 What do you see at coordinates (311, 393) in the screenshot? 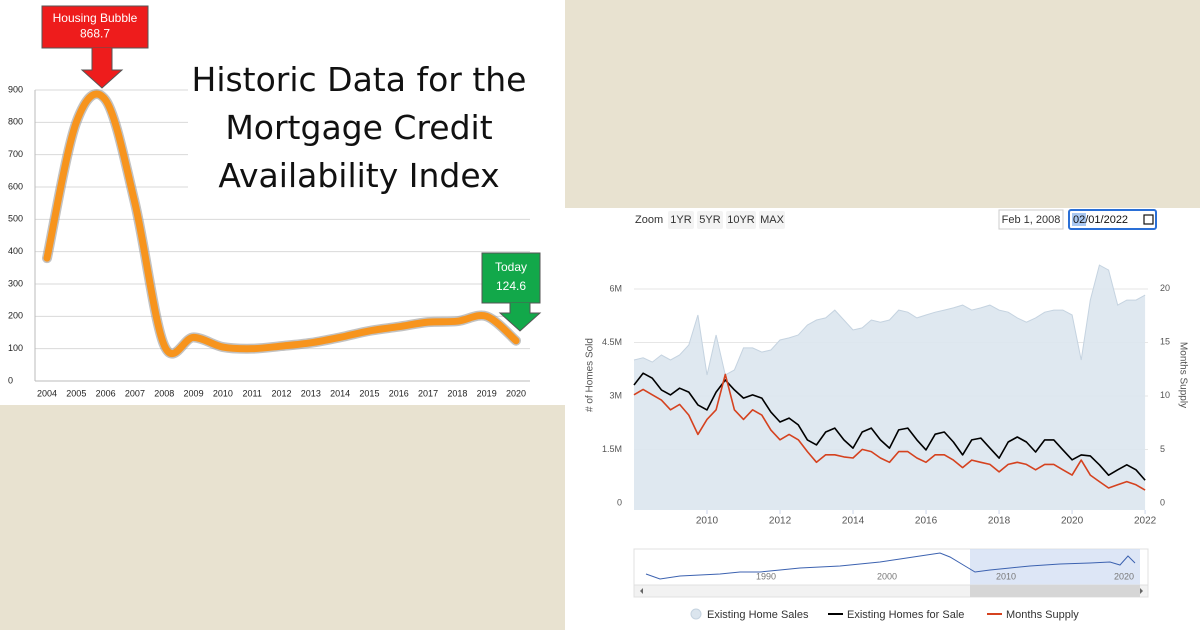
I see `x-tick-label: 2013` at bounding box center [311, 393].